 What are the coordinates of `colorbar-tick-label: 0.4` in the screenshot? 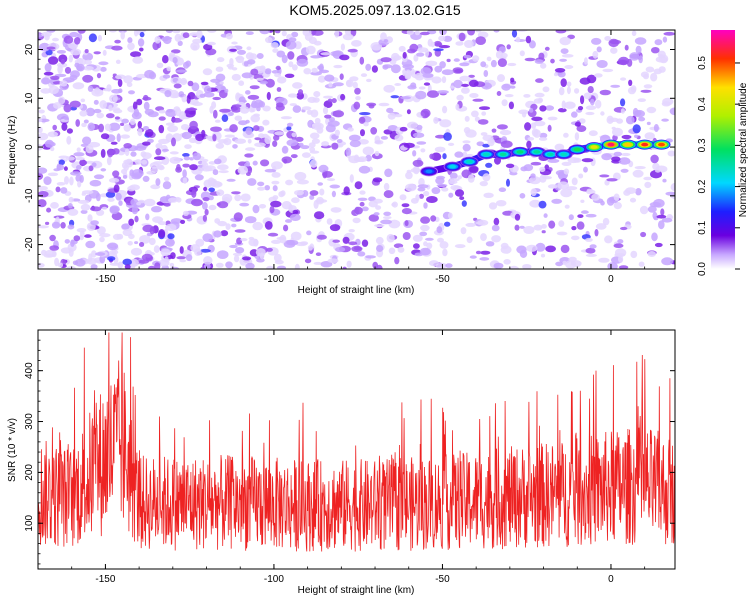 It's located at (702, 104).